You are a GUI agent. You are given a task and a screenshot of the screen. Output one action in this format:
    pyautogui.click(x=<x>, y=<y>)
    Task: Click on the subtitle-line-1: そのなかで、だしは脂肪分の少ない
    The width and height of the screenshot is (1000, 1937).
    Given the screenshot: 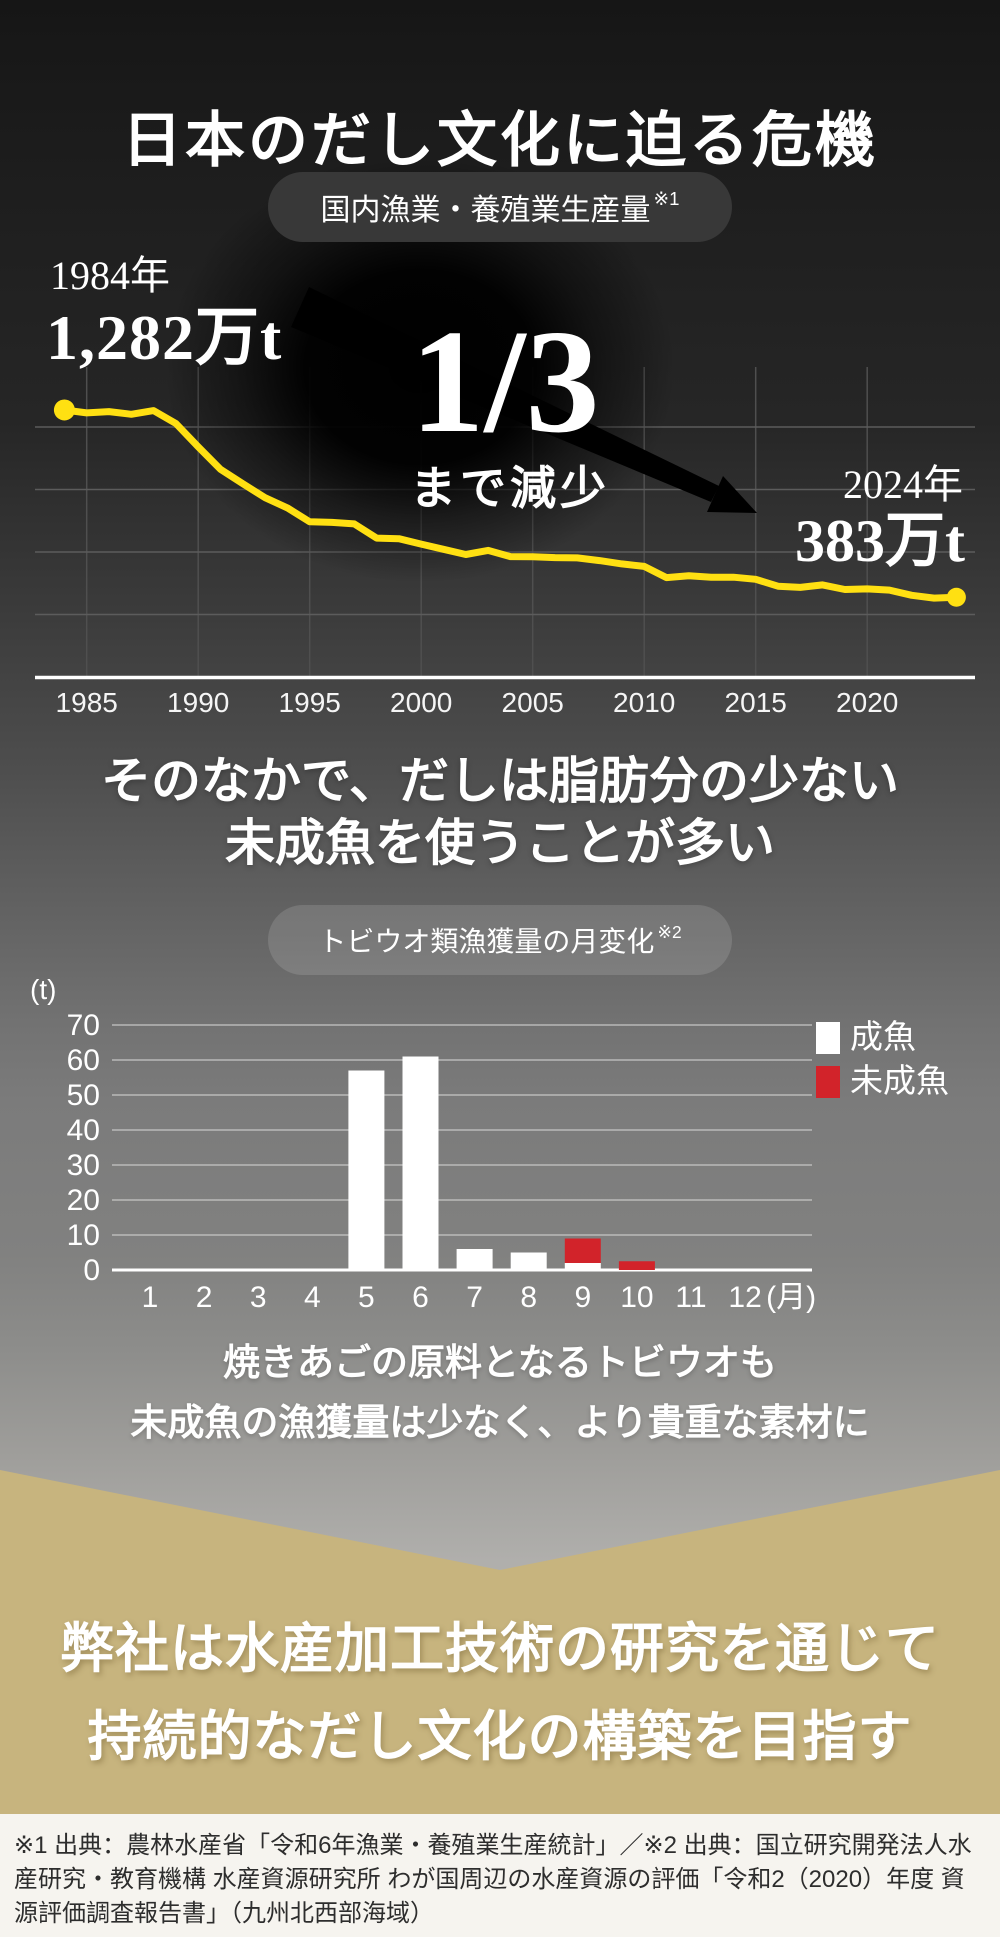 What is the action you would take?
    pyautogui.click(x=500, y=781)
    